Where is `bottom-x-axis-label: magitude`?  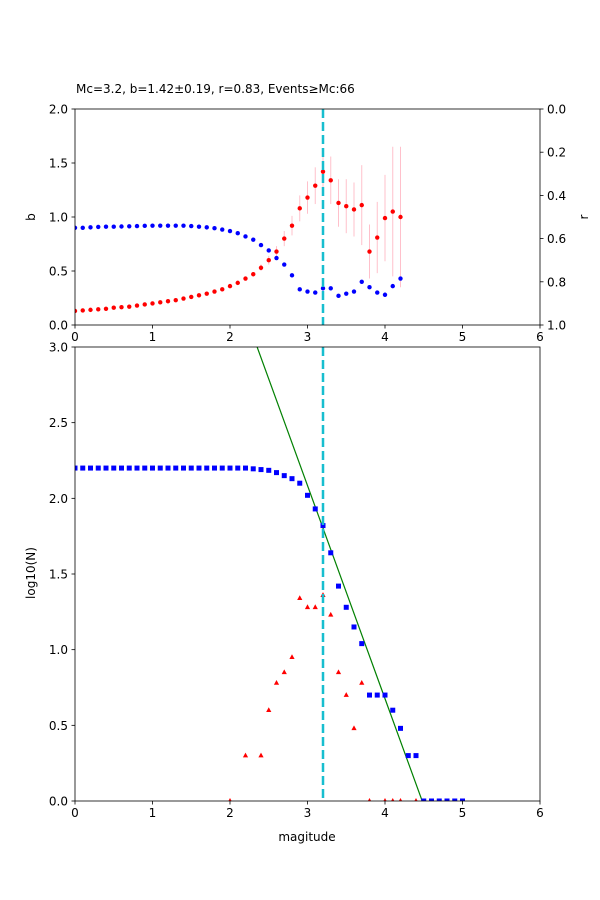
bottom-x-axis-label: magitude is located at coordinates (306, 837).